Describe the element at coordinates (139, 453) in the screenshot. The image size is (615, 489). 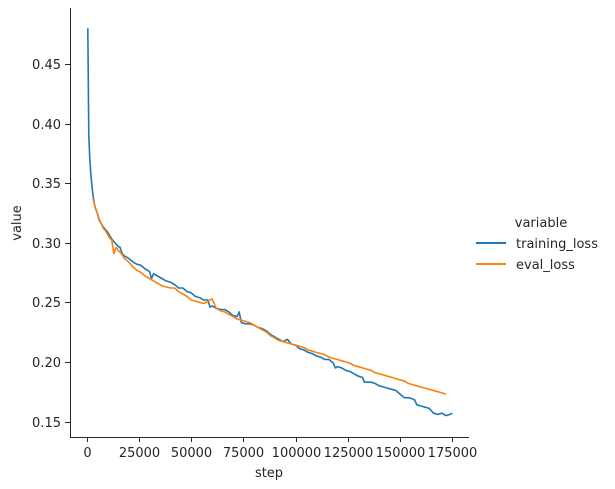
I see `x-tick-label: 25000` at that location.